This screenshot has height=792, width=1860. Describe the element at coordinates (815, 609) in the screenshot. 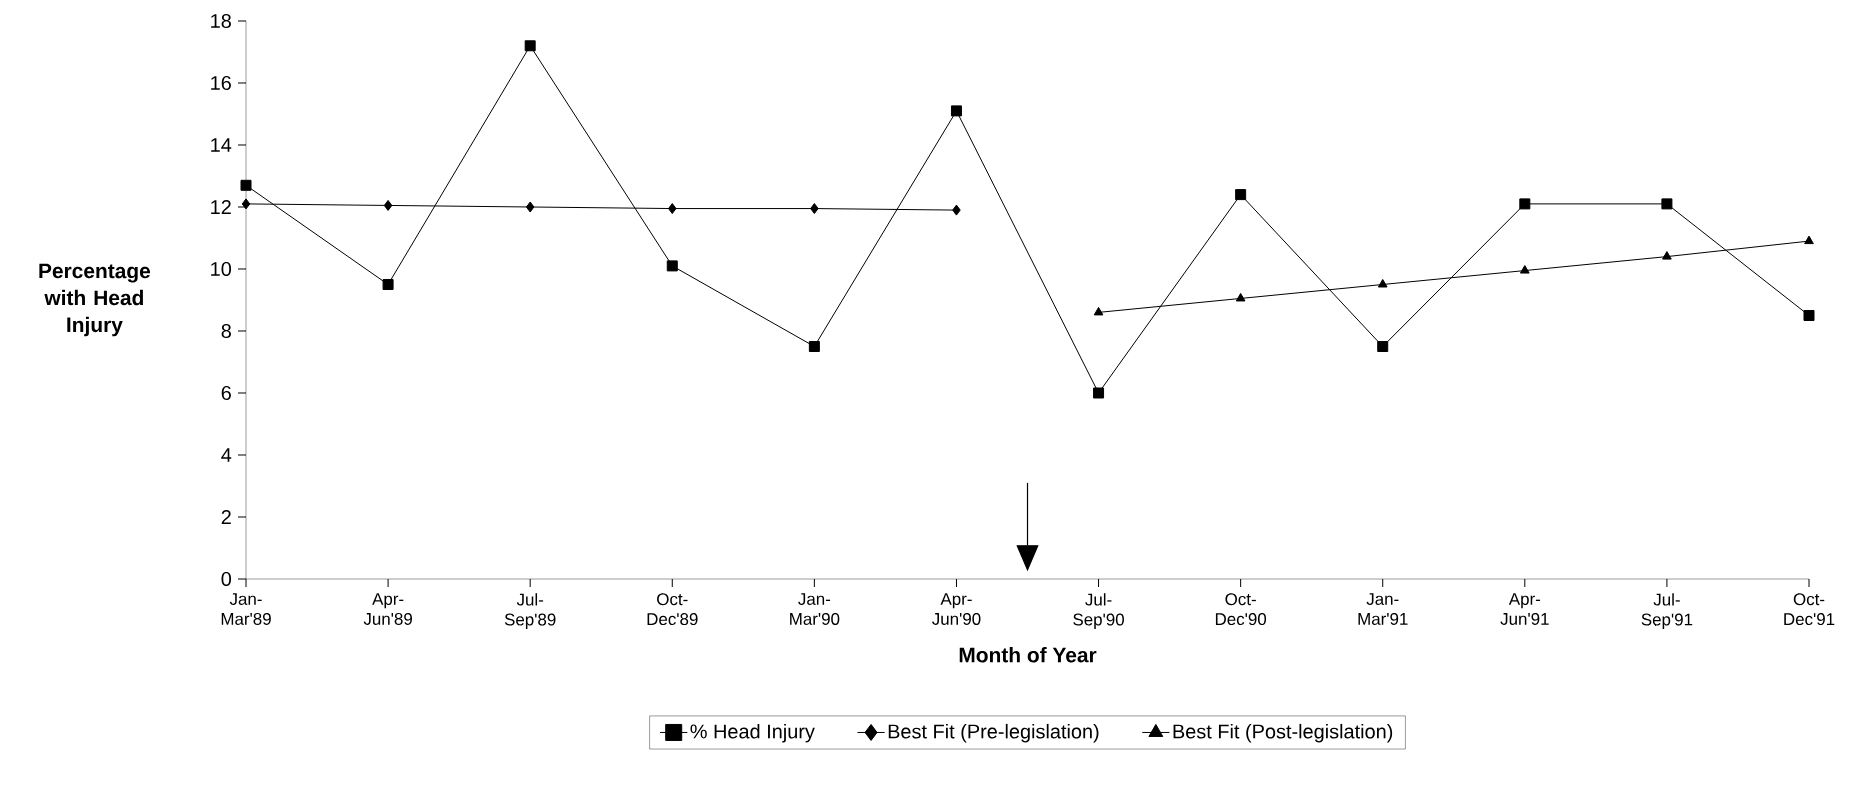

I see `x-tick-label: Jan-Mar'90` at that location.